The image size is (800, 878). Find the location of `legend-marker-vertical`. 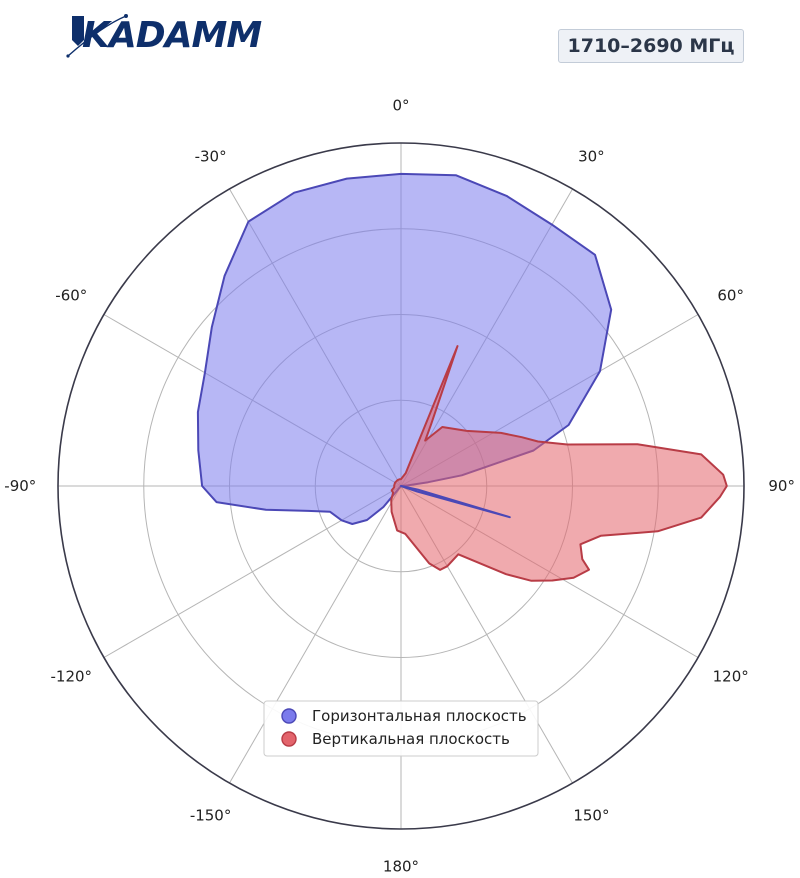

legend-marker-vertical is located at coordinates (289, 739).